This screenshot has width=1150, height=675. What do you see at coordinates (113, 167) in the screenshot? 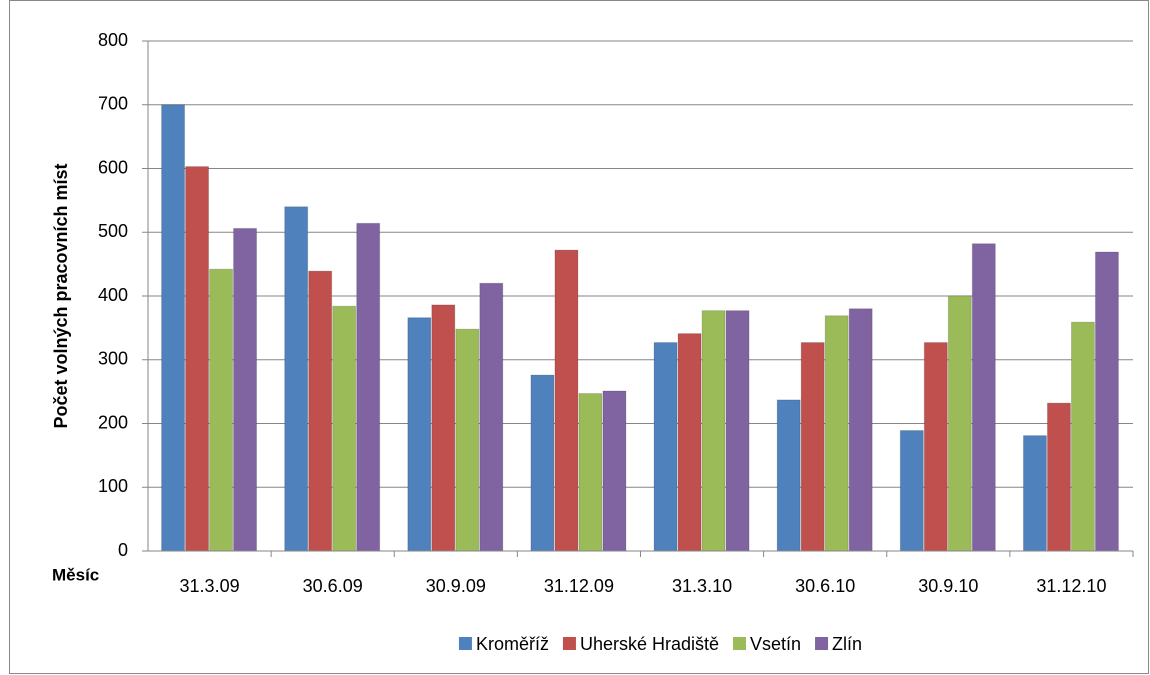
I see `y-tick-label: 600` at bounding box center [113, 167].